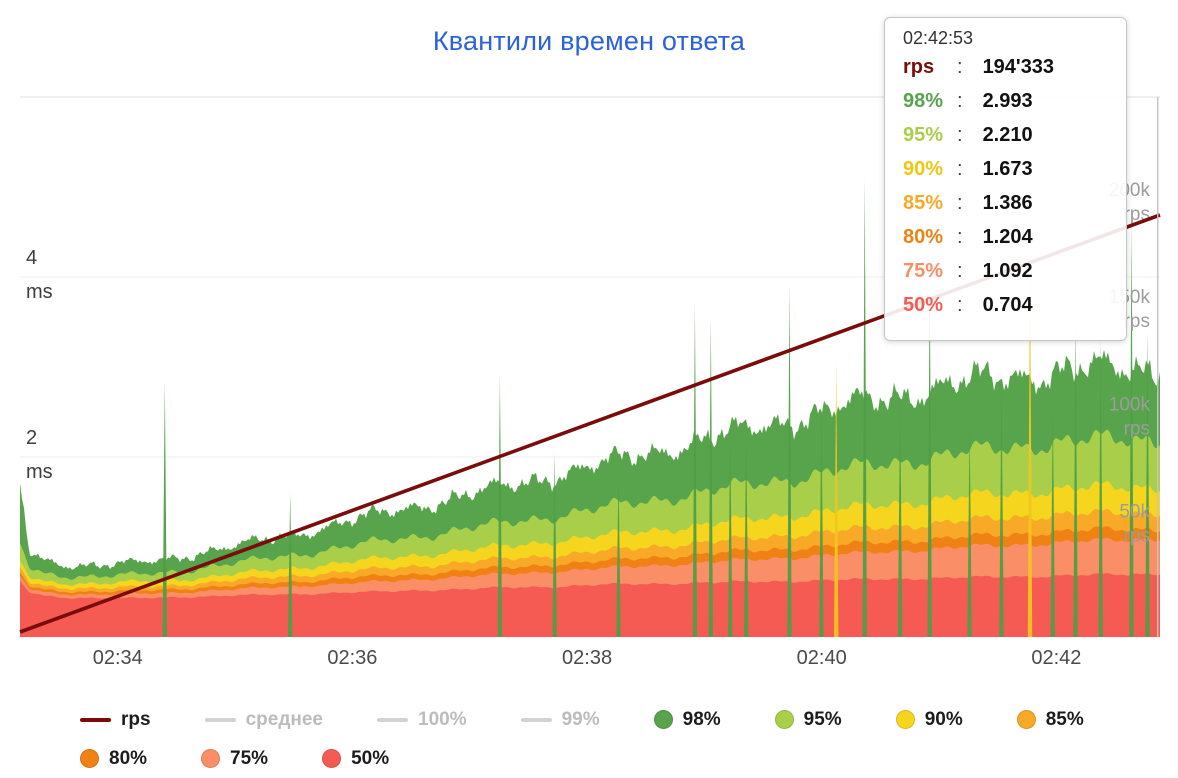 Image resolution: width=1178 pixels, height=778 pixels. I want to click on y-left-tick-value: 4, so click(31, 258).